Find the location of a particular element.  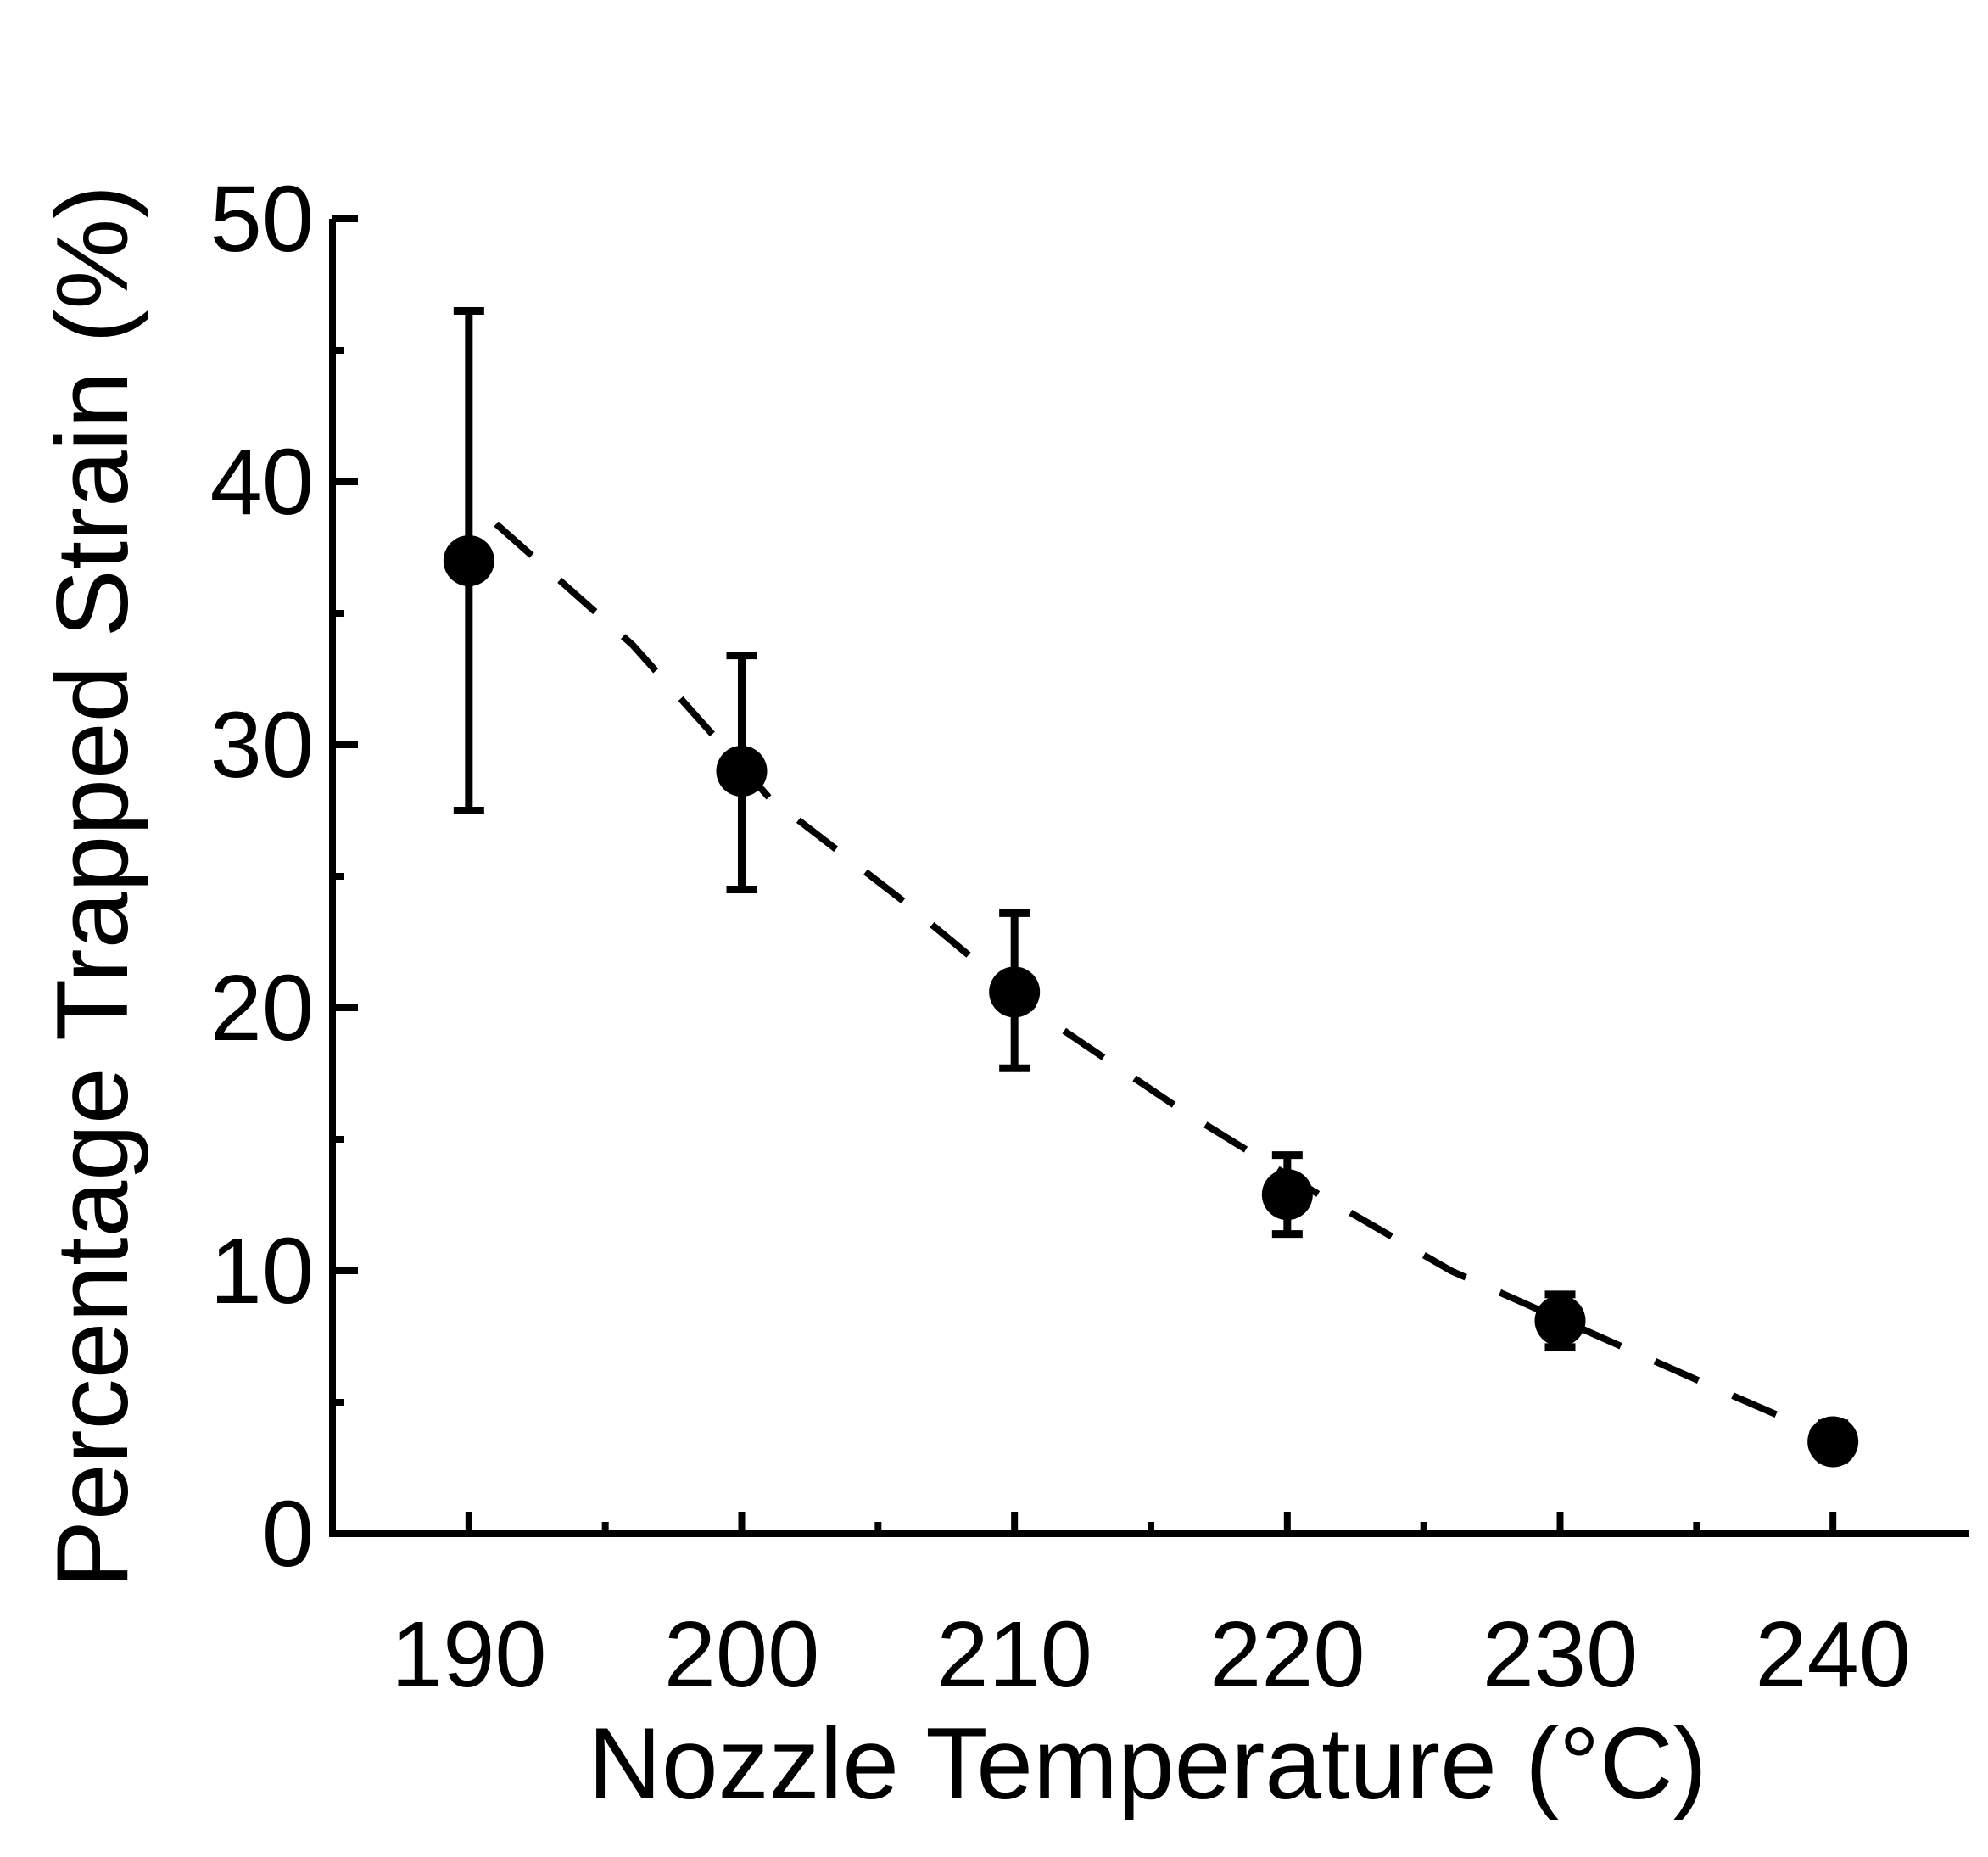

x-tick-label: 230 is located at coordinates (1561, 1655).